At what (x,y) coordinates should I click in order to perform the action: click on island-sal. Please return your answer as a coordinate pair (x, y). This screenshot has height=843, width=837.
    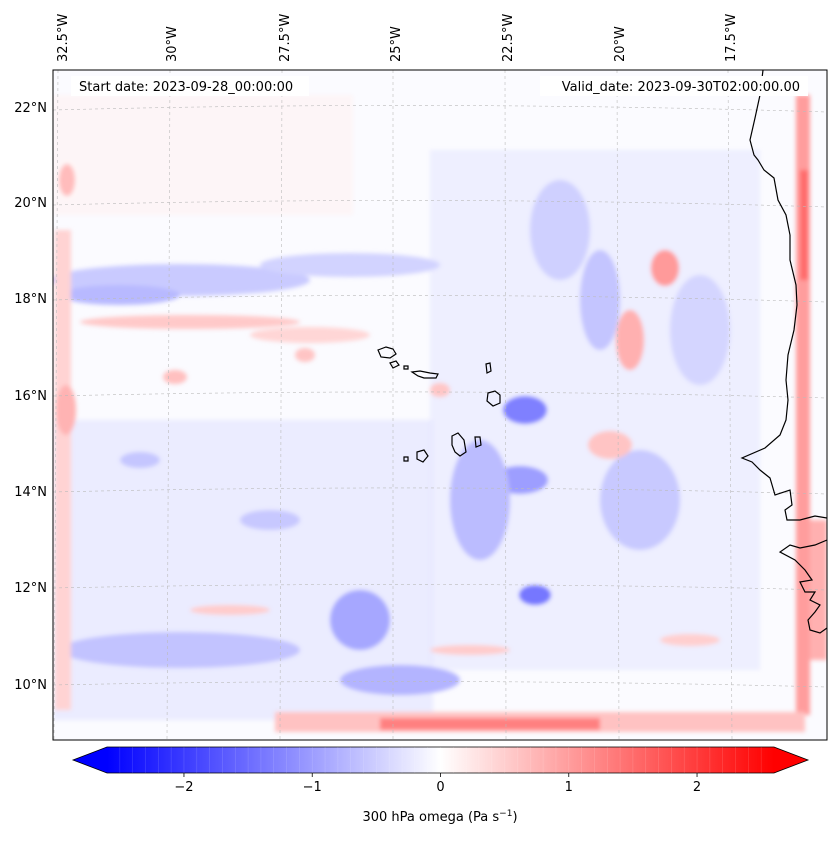
    Looking at the image, I should click on (488, 368).